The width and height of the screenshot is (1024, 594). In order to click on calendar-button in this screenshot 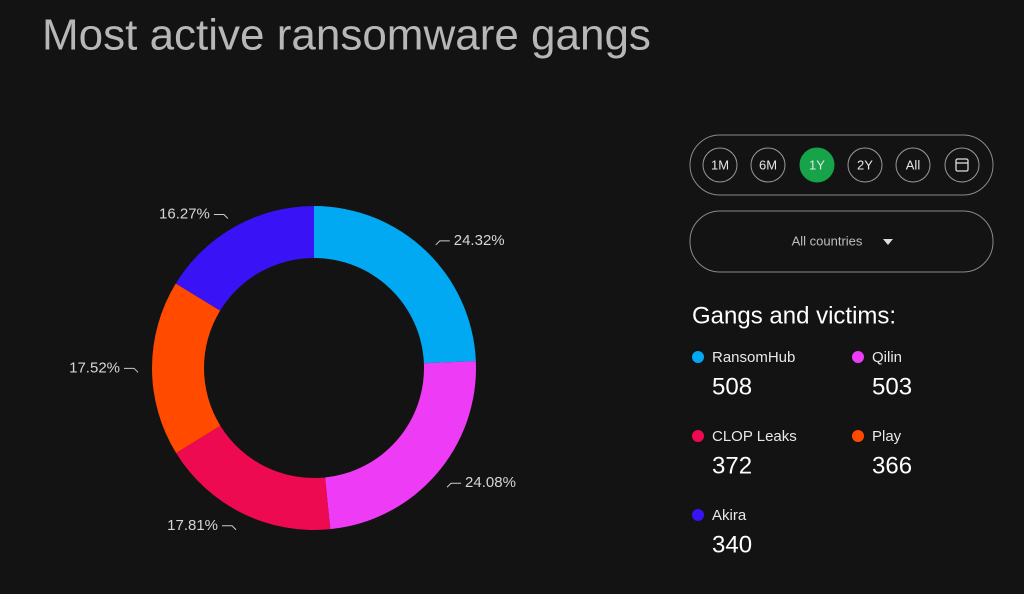, I will do `click(962, 165)`.